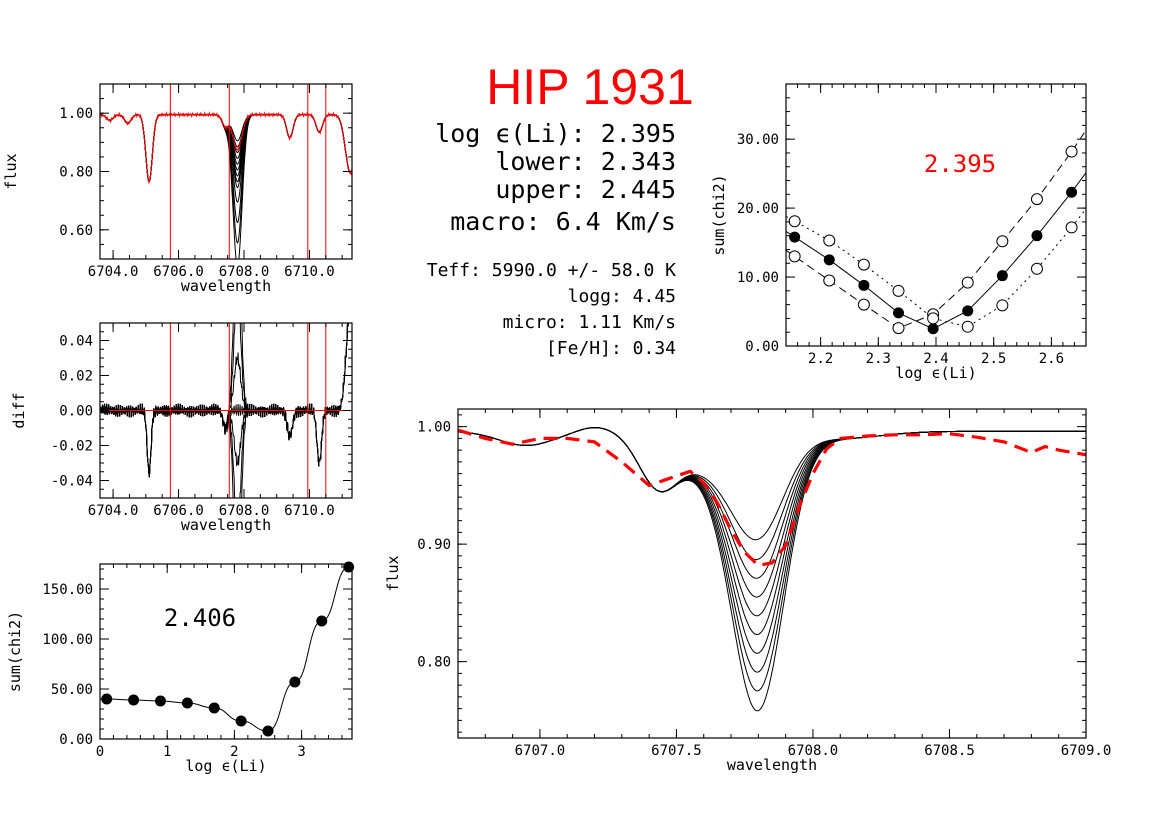 The width and height of the screenshot is (1170, 827). Describe the element at coordinates (993, 359) in the screenshot. I see `x-tick-label: 2.5` at that location.